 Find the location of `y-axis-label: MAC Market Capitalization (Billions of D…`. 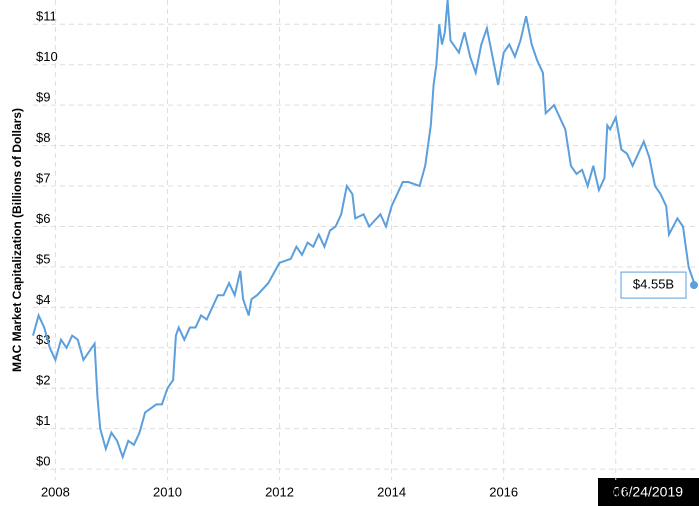

y-axis-label: MAC Market Capitalization (Billions of D… is located at coordinates (17, 240).